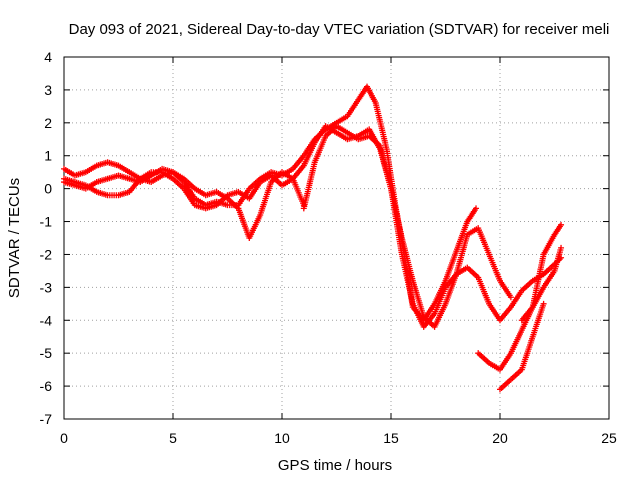  What do you see at coordinates (46, 419) in the screenshot?
I see `y-tick-label: -7` at bounding box center [46, 419].